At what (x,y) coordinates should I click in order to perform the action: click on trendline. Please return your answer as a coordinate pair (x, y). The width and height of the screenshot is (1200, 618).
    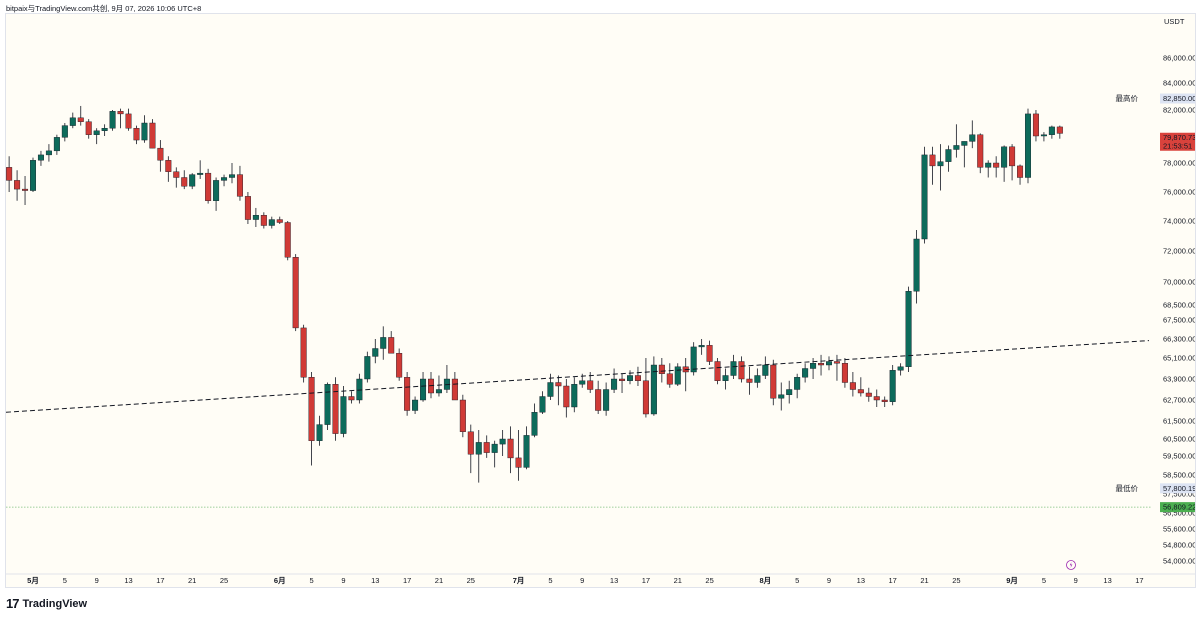
    Looking at the image, I should click on (578, 376).